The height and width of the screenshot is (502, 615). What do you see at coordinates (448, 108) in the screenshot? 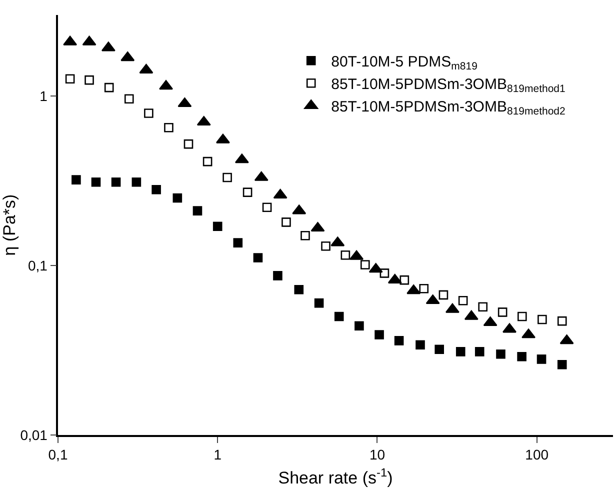
I see `legend-label: 85T-10M-5PDMSm-3OMB$_{819method2}$` at bounding box center [448, 108].